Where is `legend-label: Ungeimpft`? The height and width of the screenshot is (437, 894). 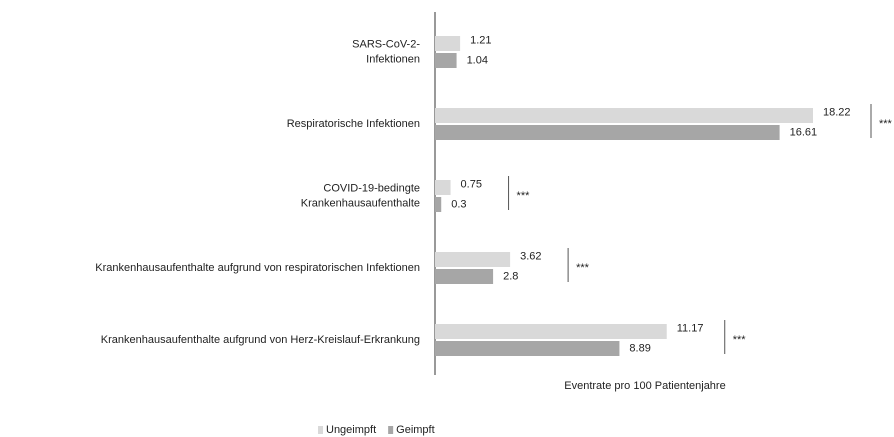 legend-label: Ungeimpft is located at coordinates (351, 430).